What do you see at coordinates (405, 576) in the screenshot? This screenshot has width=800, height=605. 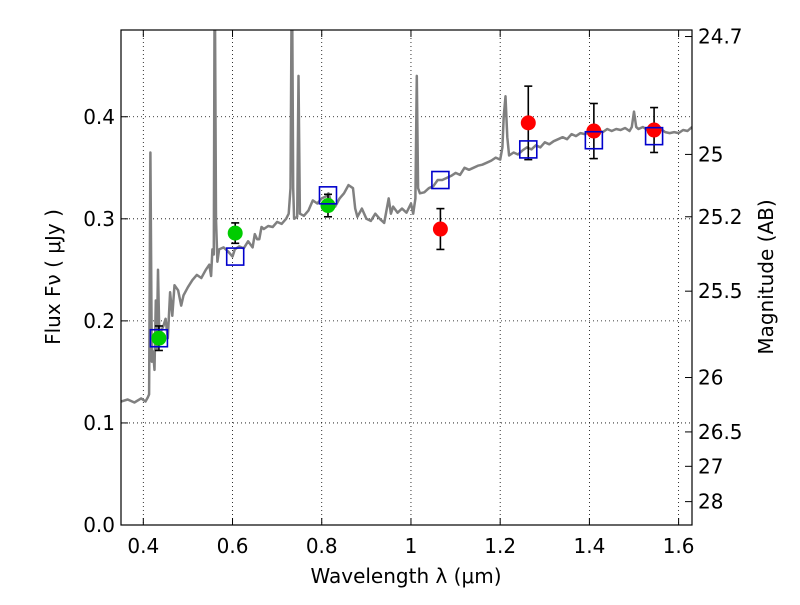 I see `x-axis-label: Wavelength λ (μm)` at bounding box center [405, 576].